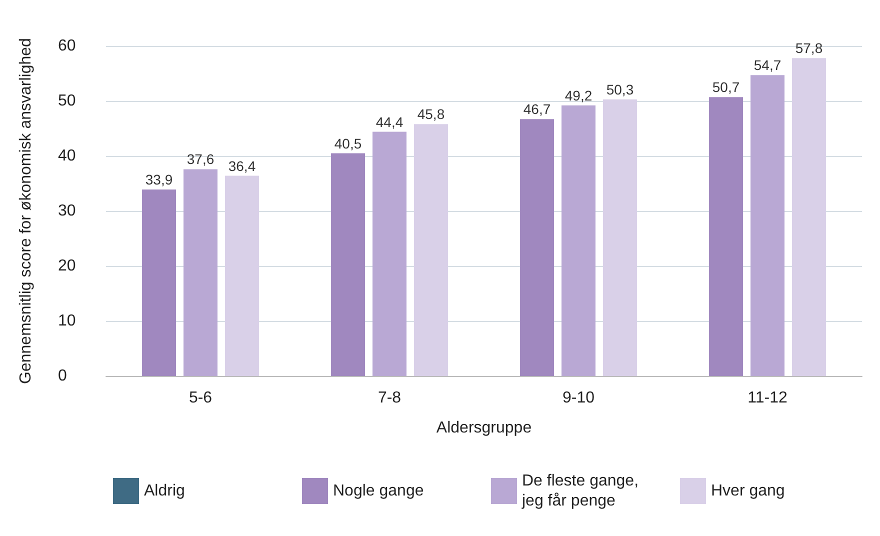 Image resolution: width=880 pixels, height=536 pixels. What do you see at coordinates (67, 101) in the screenshot?
I see `y-tick-label: 50` at bounding box center [67, 101].